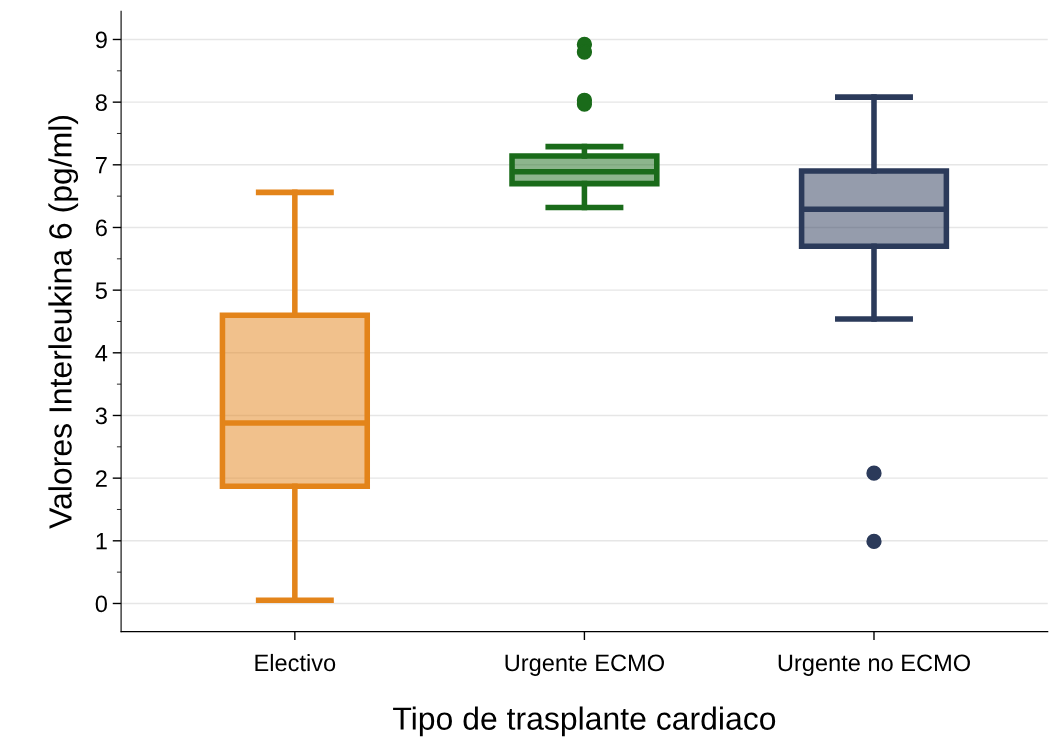 The height and width of the screenshot is (752, 1053). Describe the element at coordinates (101, 40) in the screenshot. I see `y-tick-label: 9` at that location.